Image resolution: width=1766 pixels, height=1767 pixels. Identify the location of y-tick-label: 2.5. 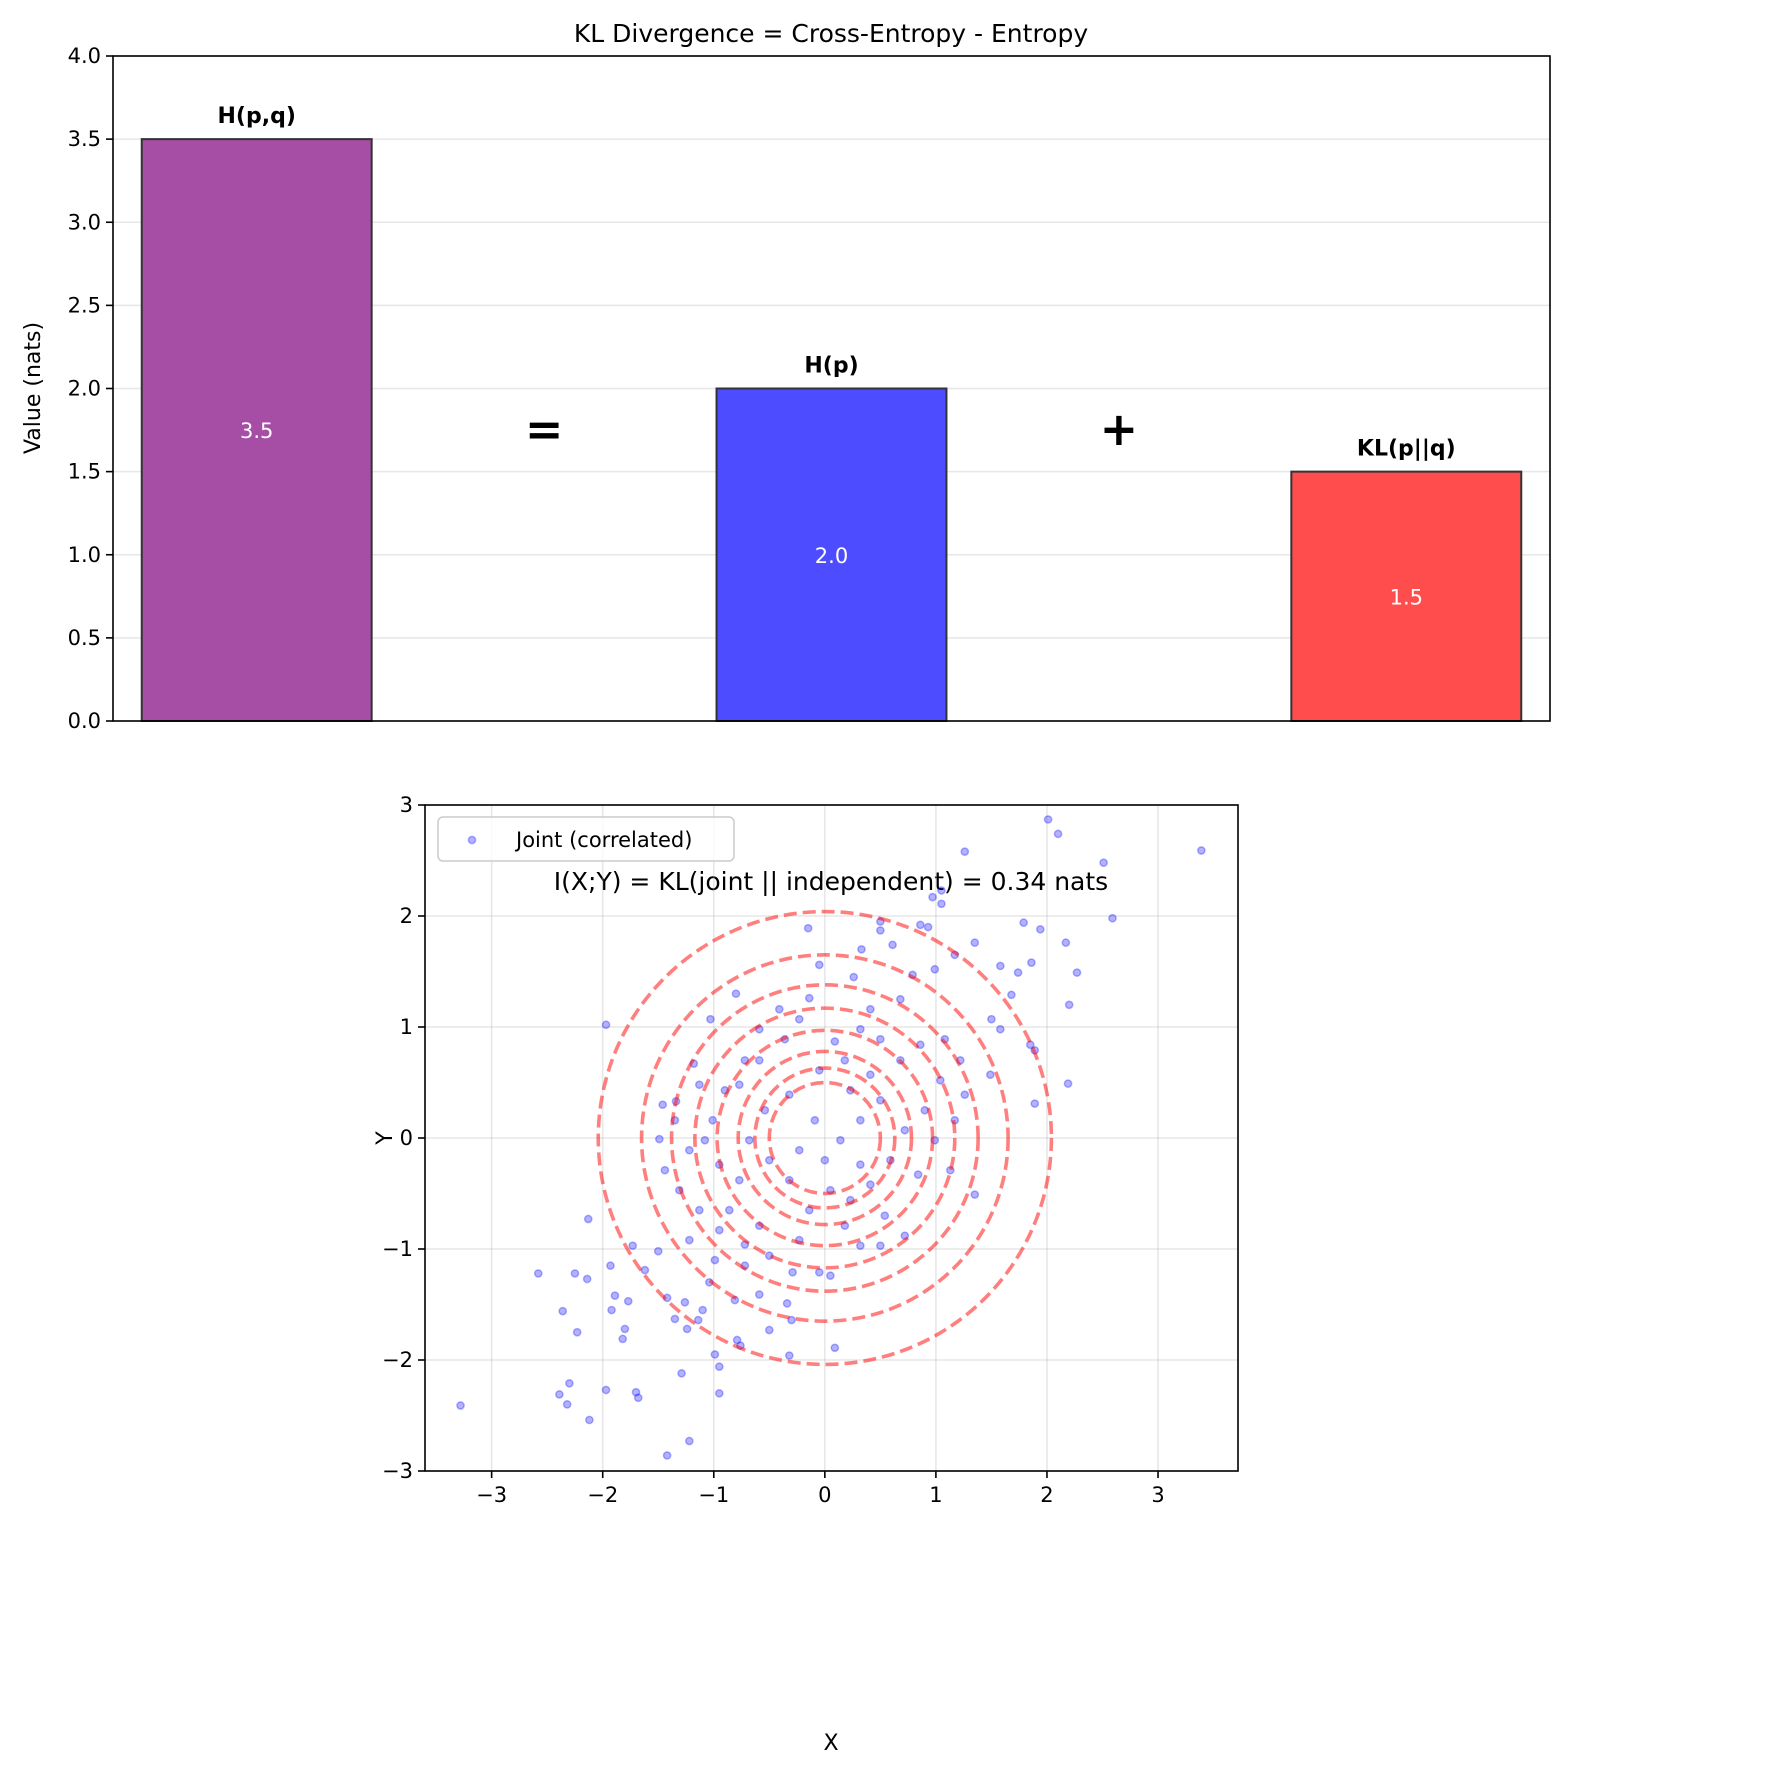
(84, 305).